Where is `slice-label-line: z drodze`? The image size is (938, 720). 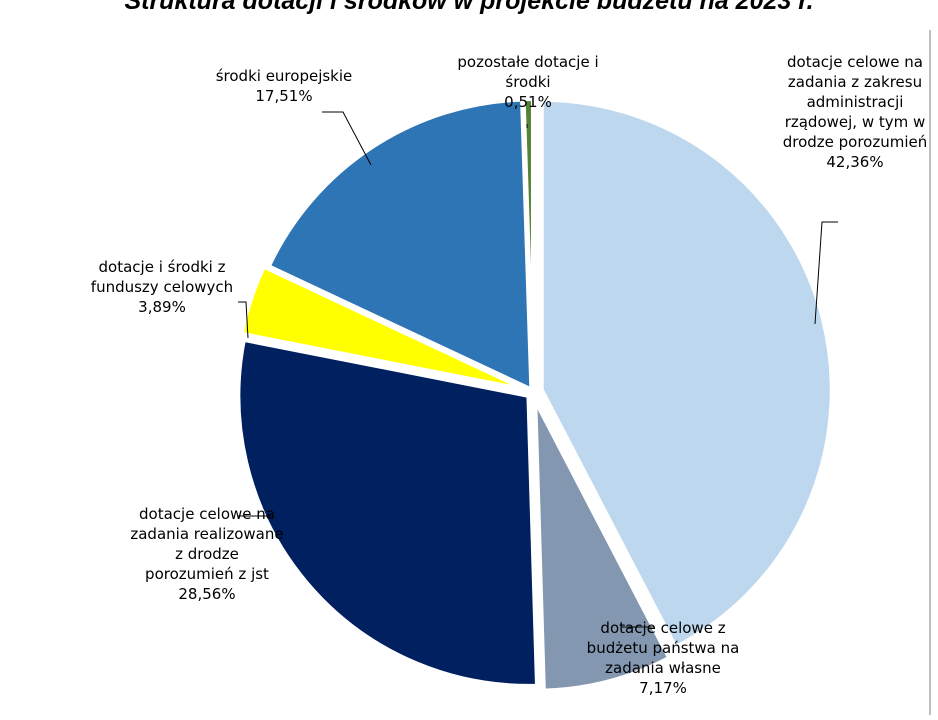 slice-label-line: z drodze is located at coordinates (207, 554).